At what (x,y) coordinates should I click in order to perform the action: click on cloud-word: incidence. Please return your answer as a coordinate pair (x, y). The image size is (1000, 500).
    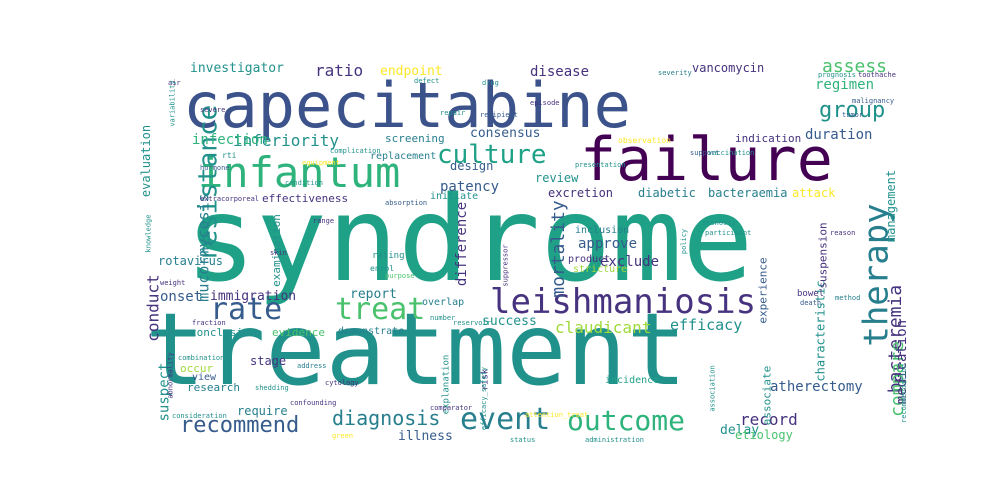
    Looking at the image, I should click on (632, 380).